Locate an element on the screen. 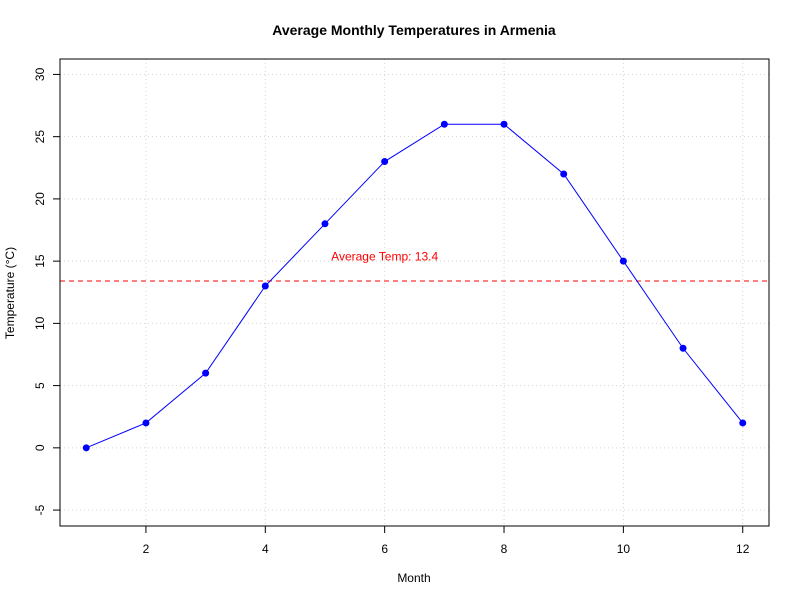 The height and width of the screenshot is (600, 800). x-tick-label: 12 is located at coordinates (743, 549).